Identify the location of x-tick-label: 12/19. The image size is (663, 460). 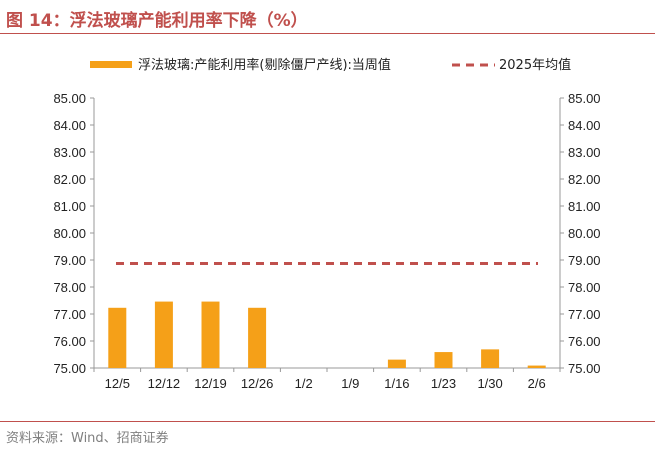
(210, 383).